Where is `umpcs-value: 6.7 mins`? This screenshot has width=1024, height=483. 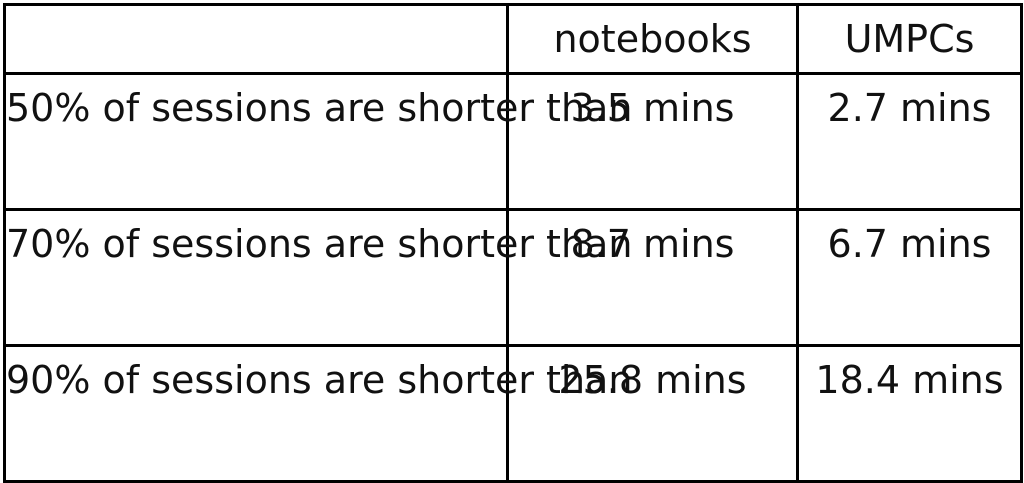
umpcs-value: 6.7 mins is located at coordinates (909, 277).